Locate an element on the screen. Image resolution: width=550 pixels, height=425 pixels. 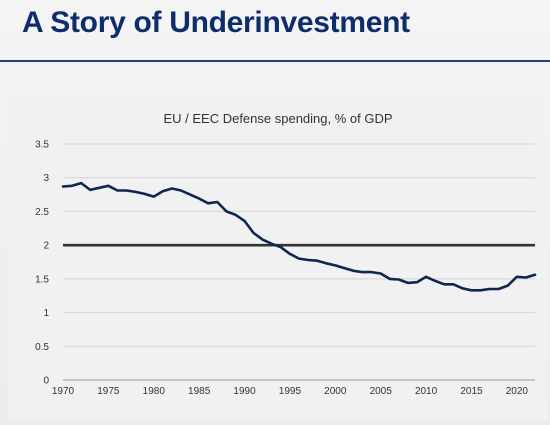
y-tick-label: 3.5 is located at coordinates (42, 145).